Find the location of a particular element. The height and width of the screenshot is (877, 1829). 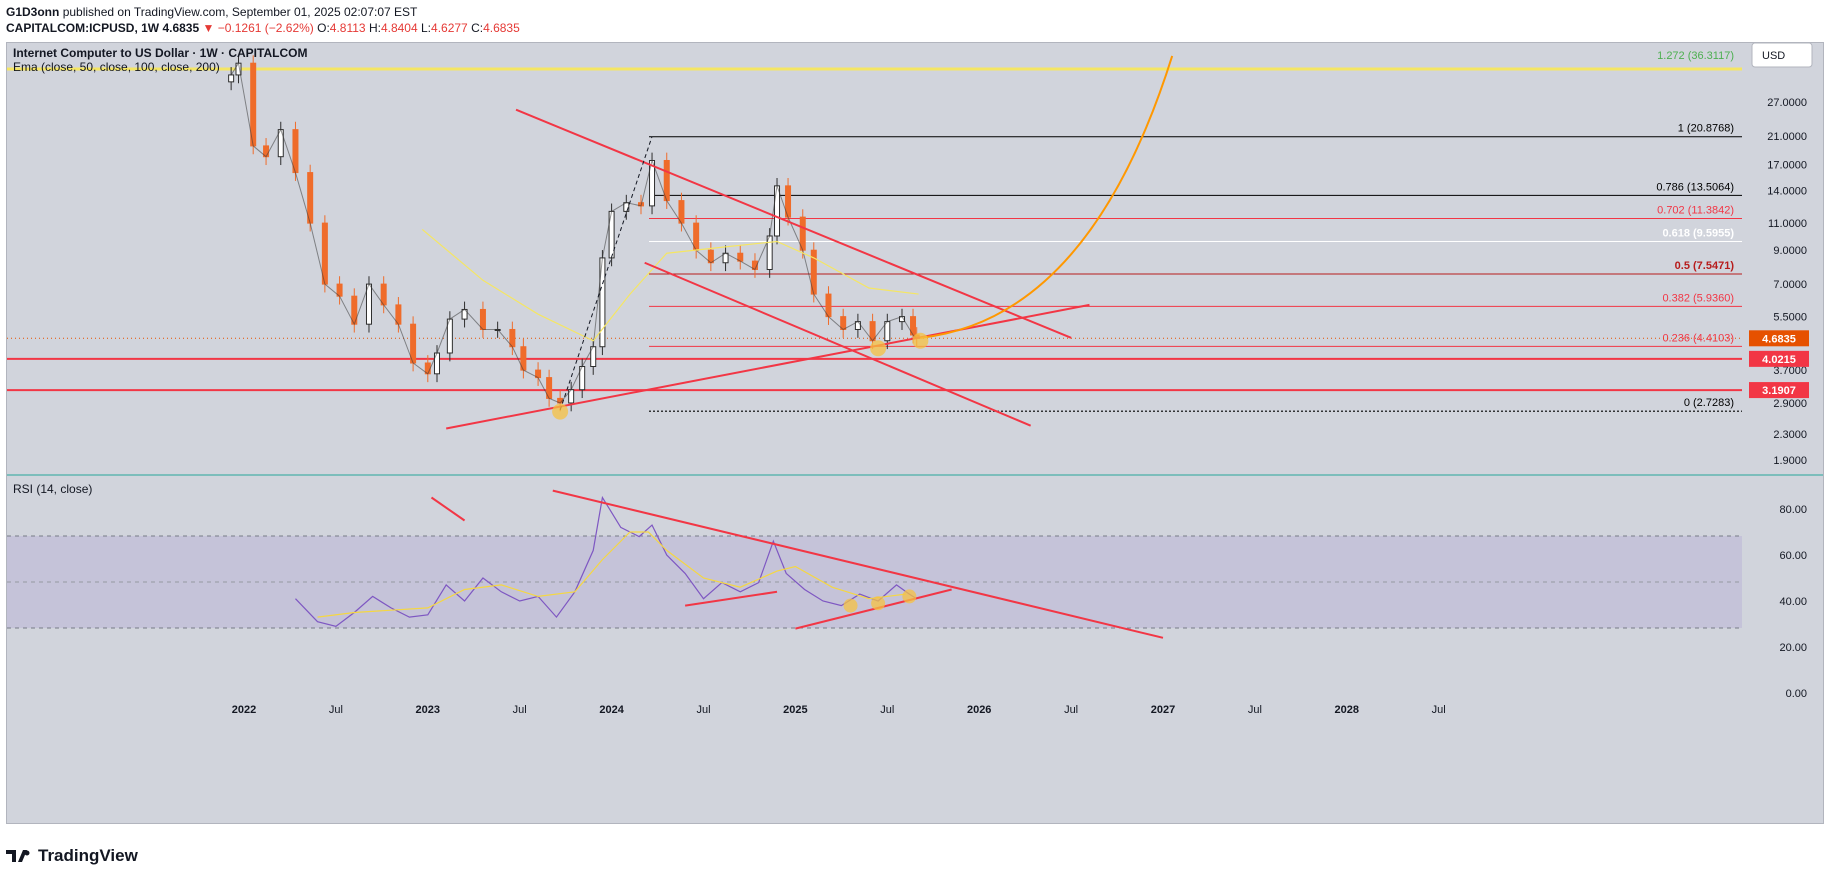

rsi-layer is located at coordinates (729, 564).